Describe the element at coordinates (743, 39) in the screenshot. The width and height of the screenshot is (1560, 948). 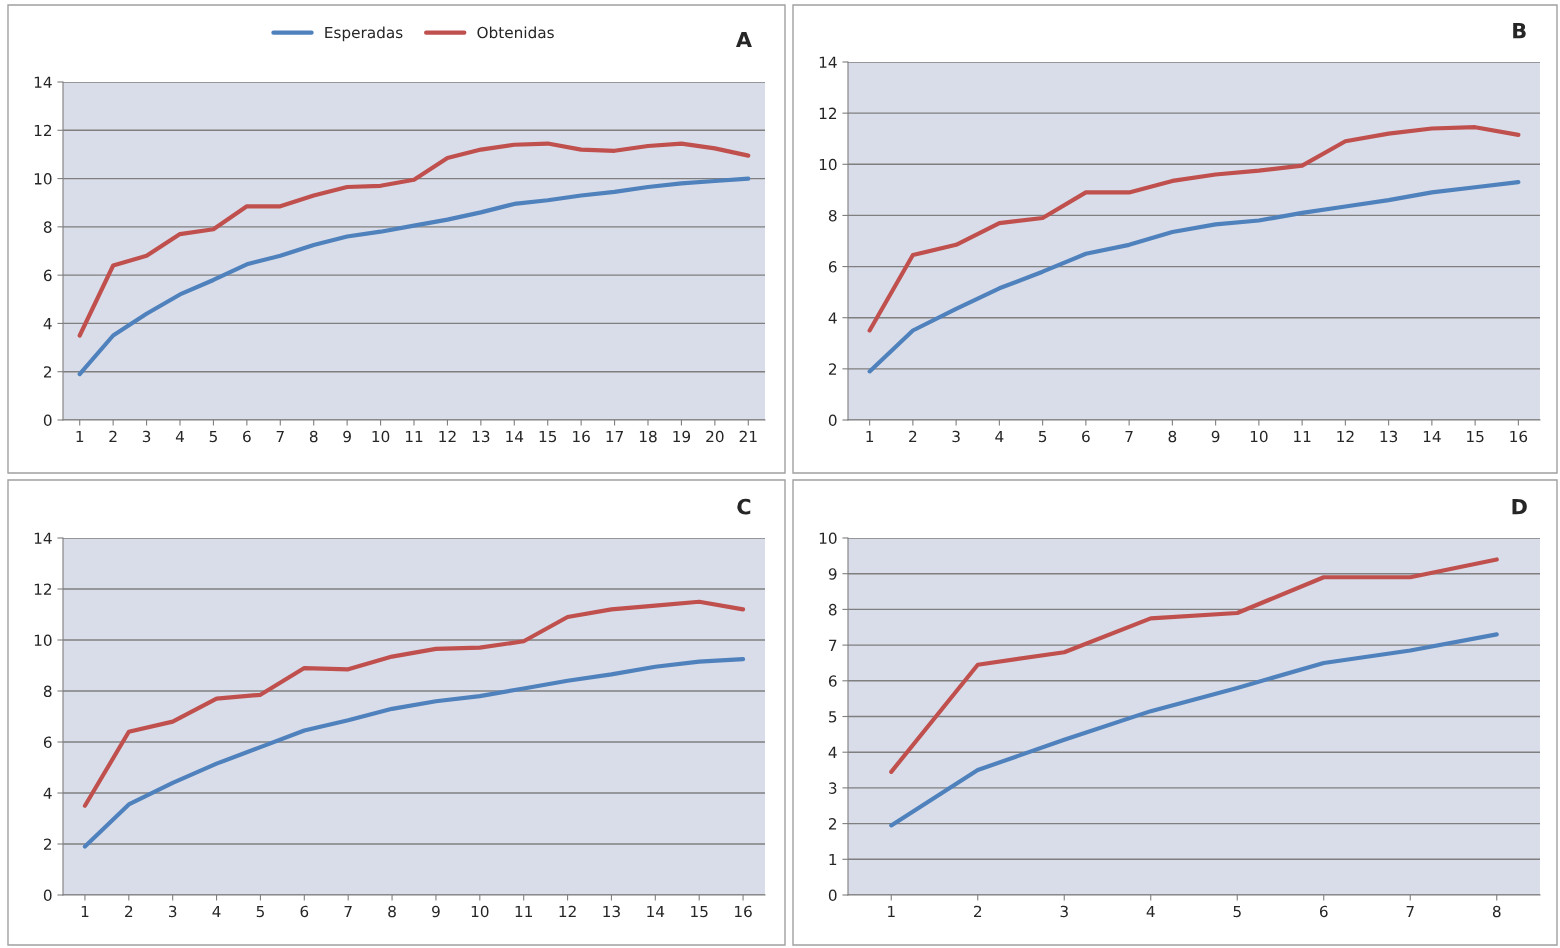
I see `text: A` at that location.